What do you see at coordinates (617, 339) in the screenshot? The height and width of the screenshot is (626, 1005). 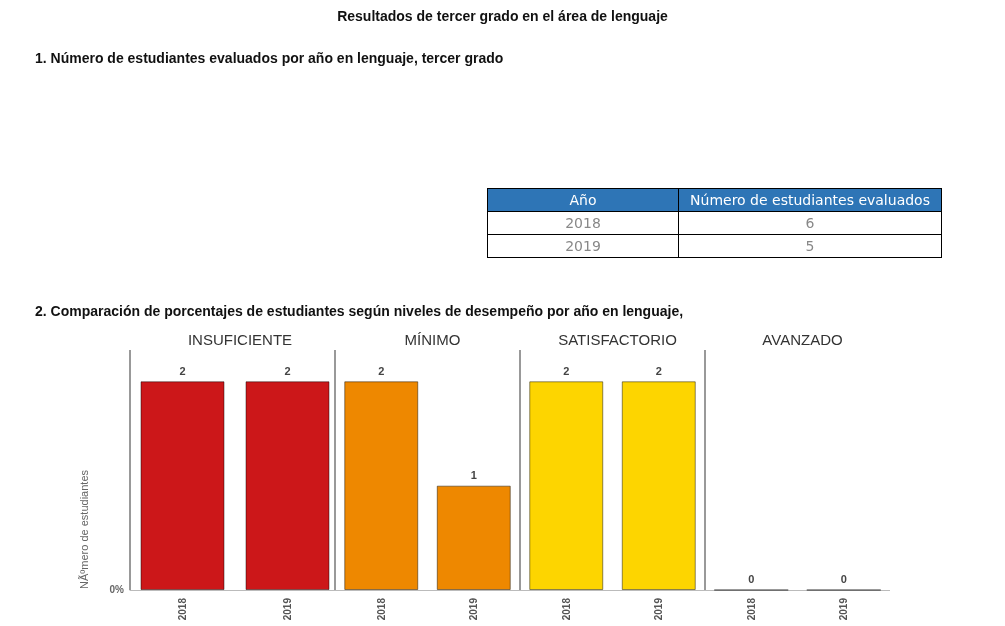 I see `chart-title: SATISFACTORIO` at bounding box center [617, 339].